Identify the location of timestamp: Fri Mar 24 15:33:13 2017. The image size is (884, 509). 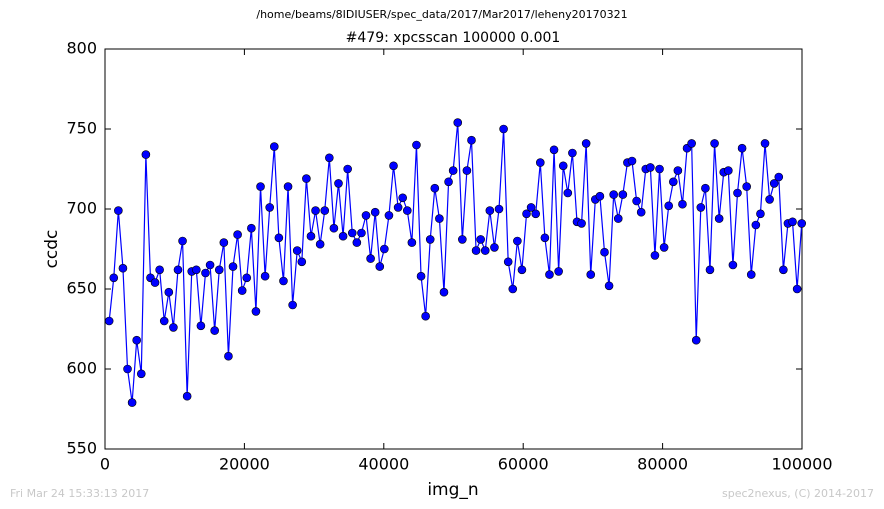
(79, 493).